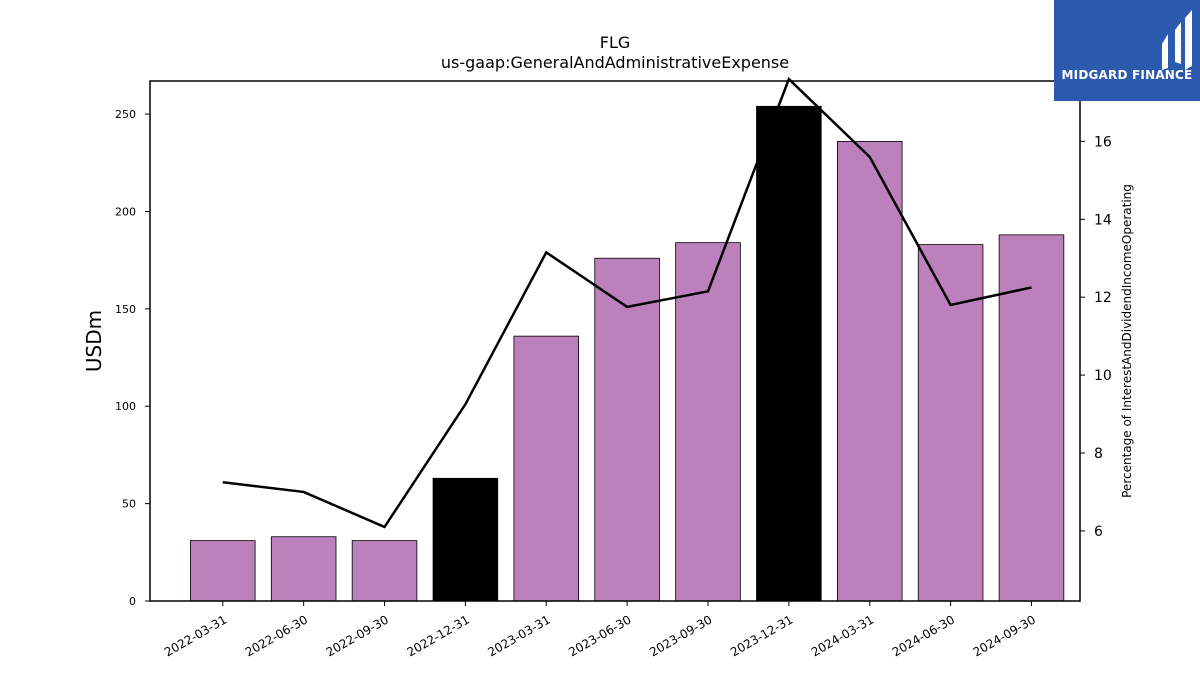 This screenshot has height=675, width=1200. Describe the element at coordinates (1004, 635) in the screenshot. I see `x-tick-label: 2024-09-30` at that location.